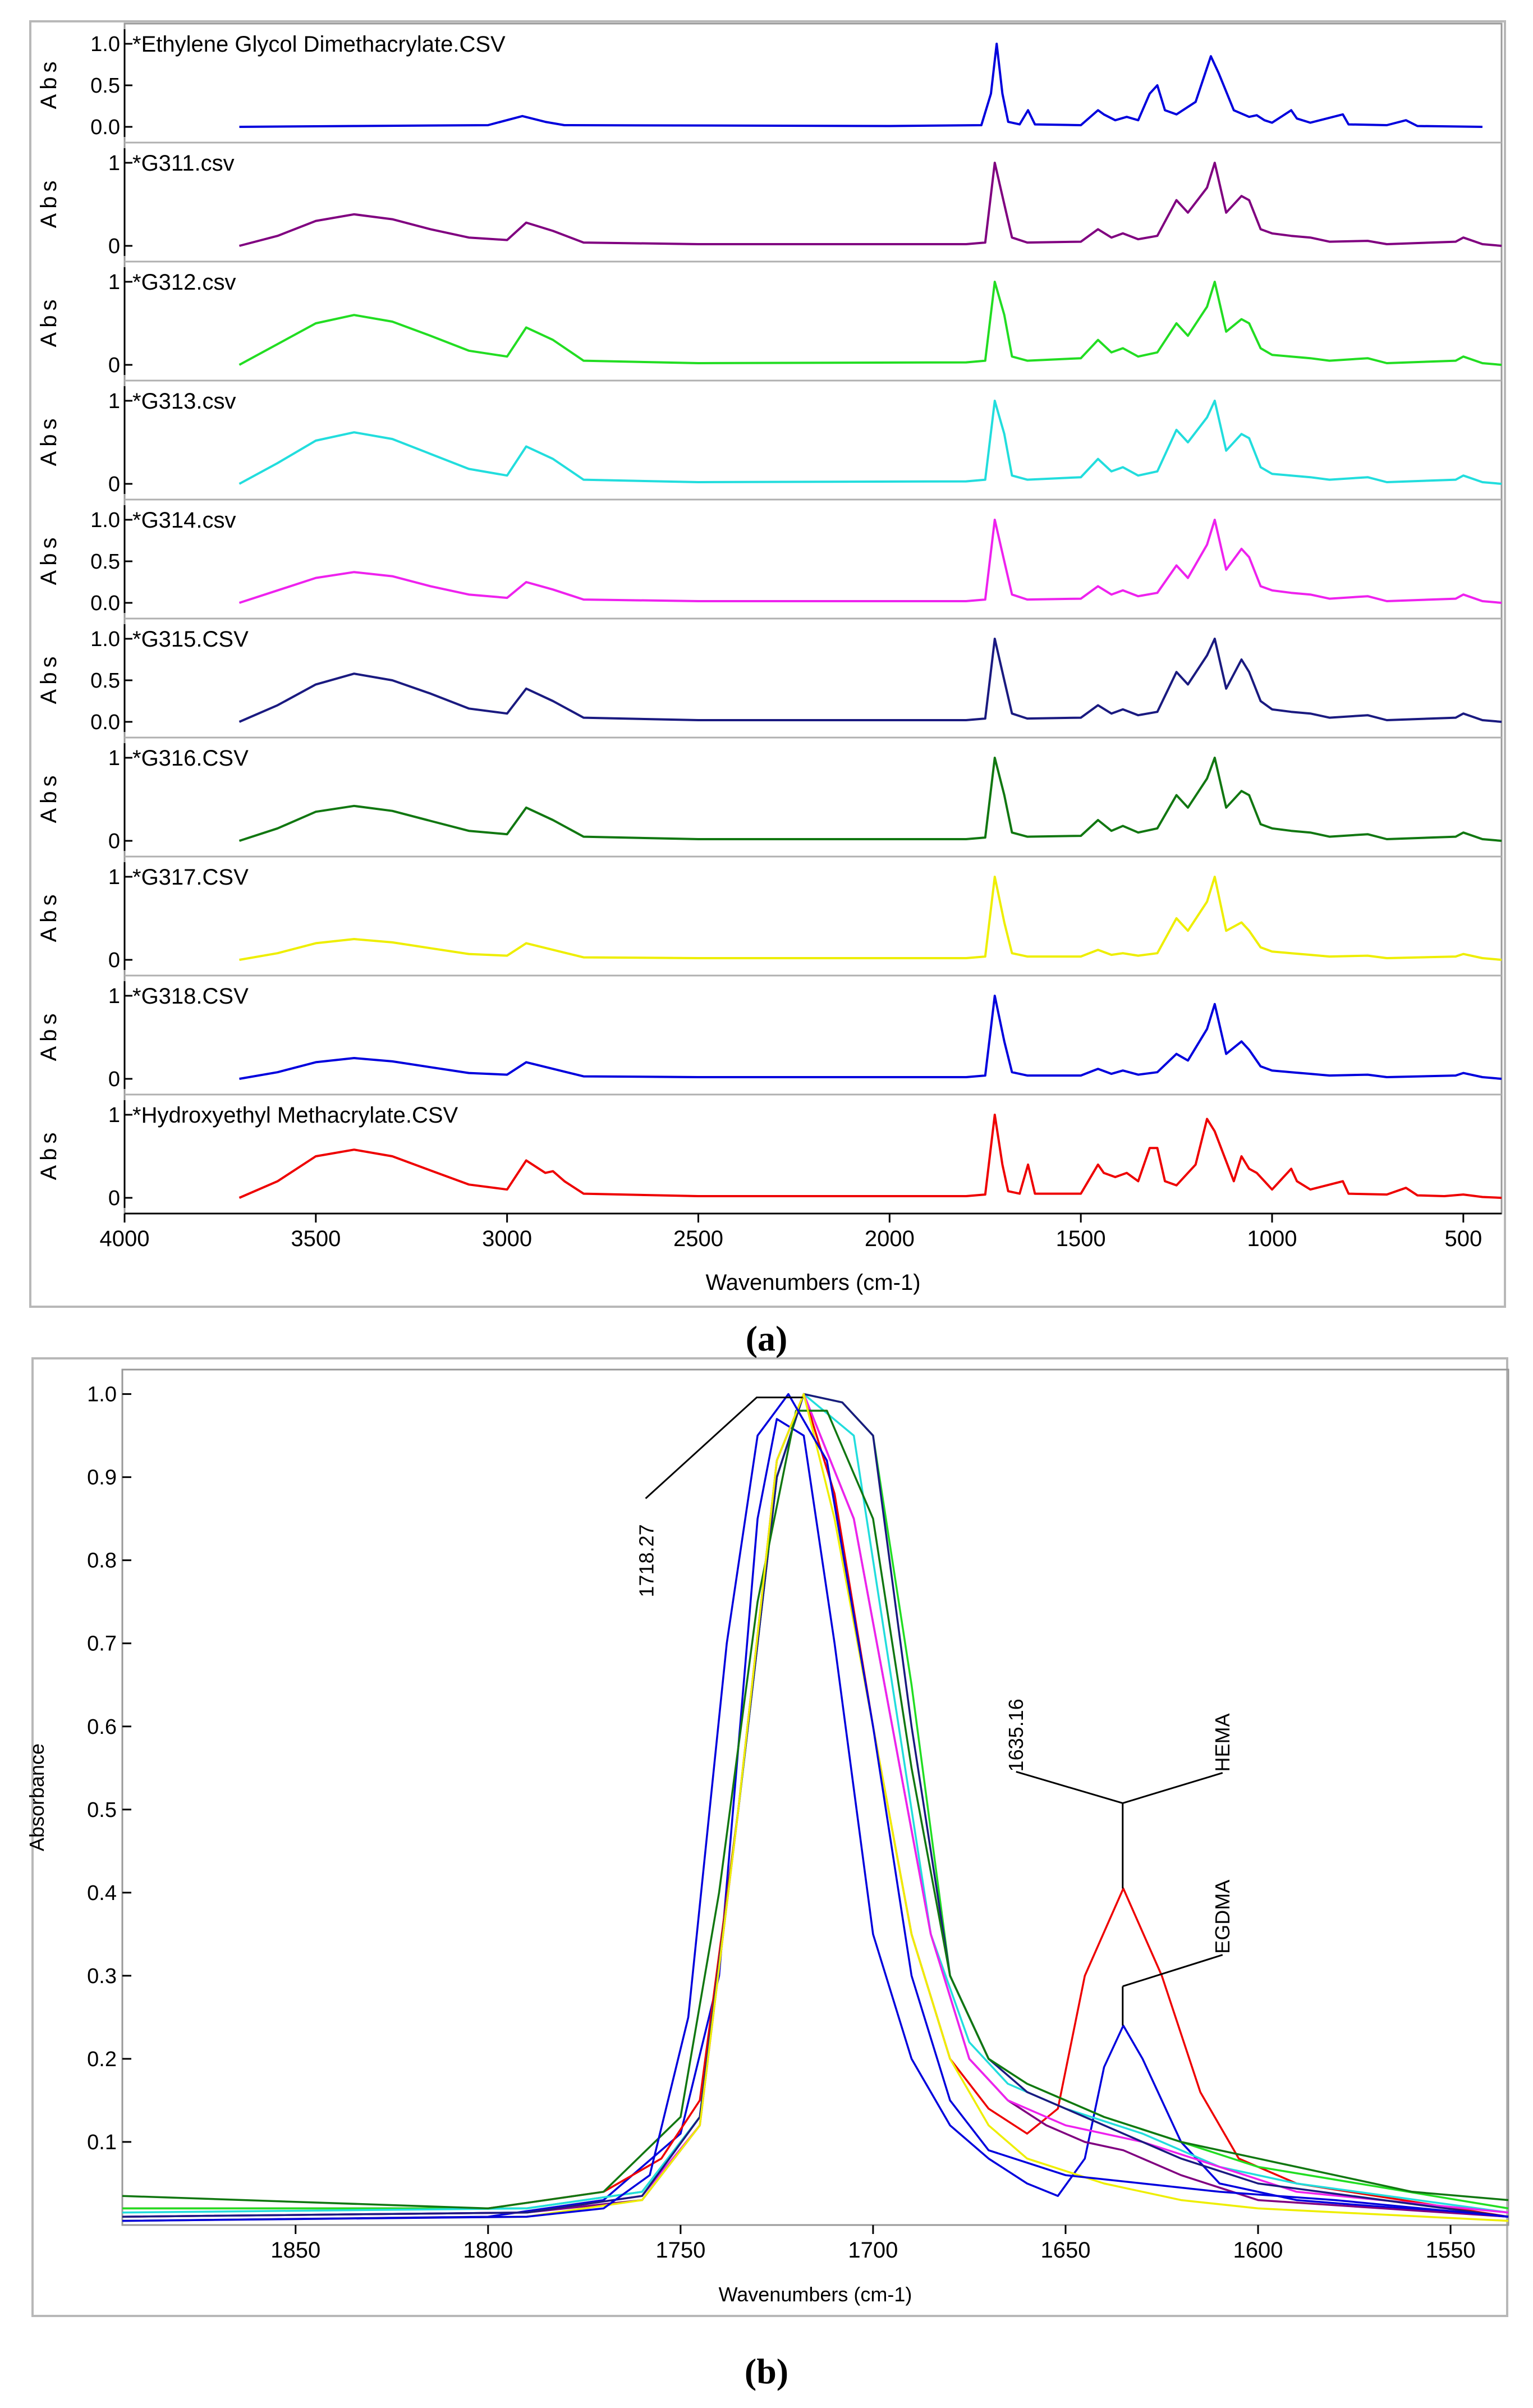 This screenshot has width=1533, height=2408. I want to click on y-tick-label: 0.7, so click(102, 1644).